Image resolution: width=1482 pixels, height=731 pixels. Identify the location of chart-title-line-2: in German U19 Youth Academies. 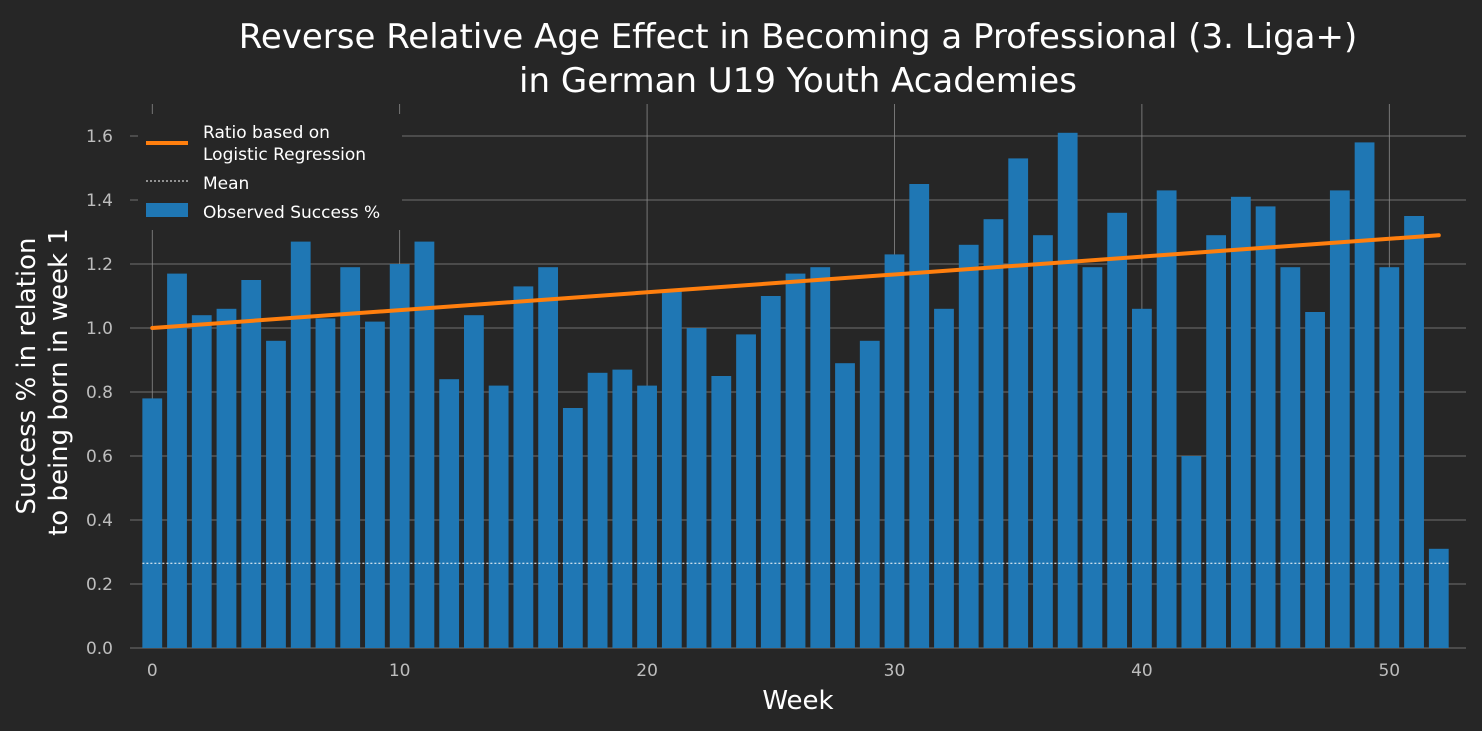
(798, 81).